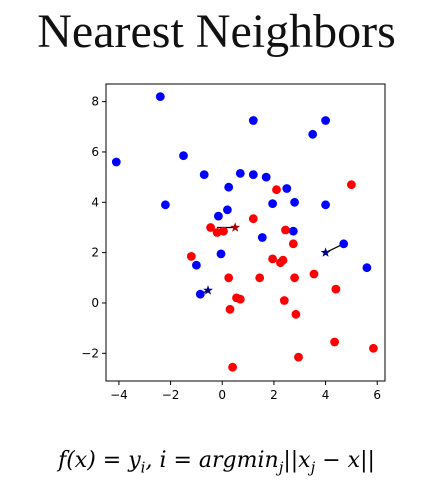 The height and width of the screenshot is (498, 433). What do you see at coordinates (274, 395) in the screenshot?
I see `x-tick-label: 2` at bounding box center [274, 395].